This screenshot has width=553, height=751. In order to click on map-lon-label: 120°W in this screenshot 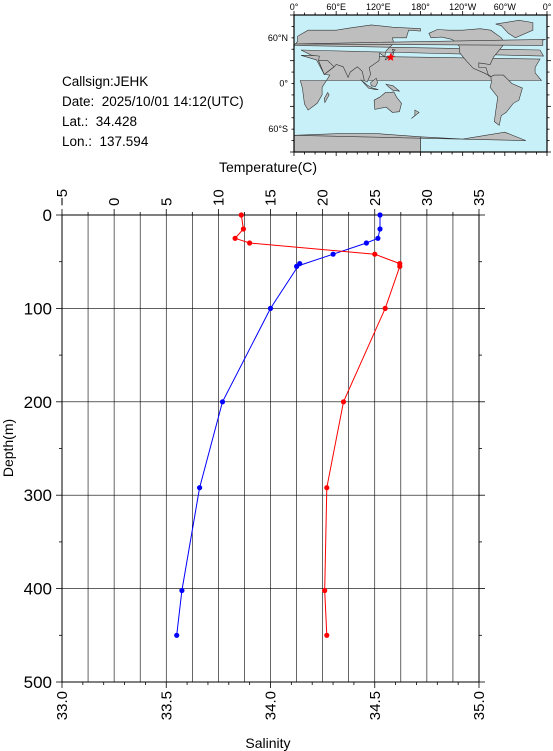, I will do `click(463, 7)`.